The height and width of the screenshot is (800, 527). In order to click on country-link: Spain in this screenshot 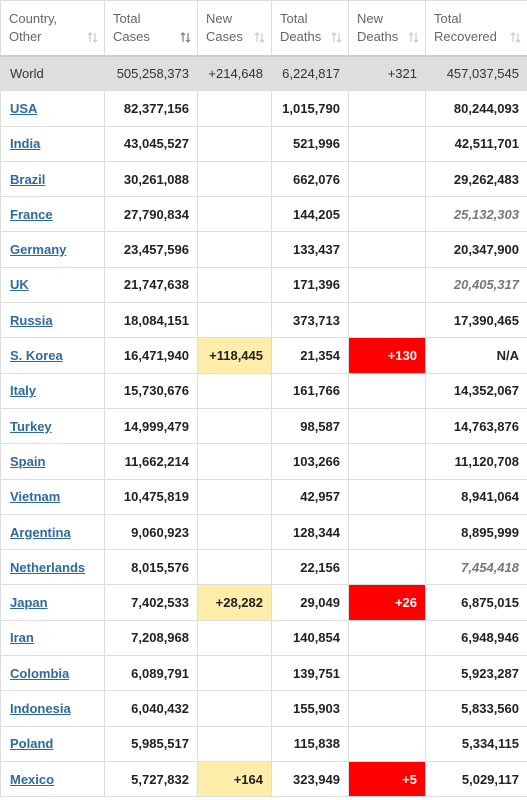, I will do `click(28, 461)`.